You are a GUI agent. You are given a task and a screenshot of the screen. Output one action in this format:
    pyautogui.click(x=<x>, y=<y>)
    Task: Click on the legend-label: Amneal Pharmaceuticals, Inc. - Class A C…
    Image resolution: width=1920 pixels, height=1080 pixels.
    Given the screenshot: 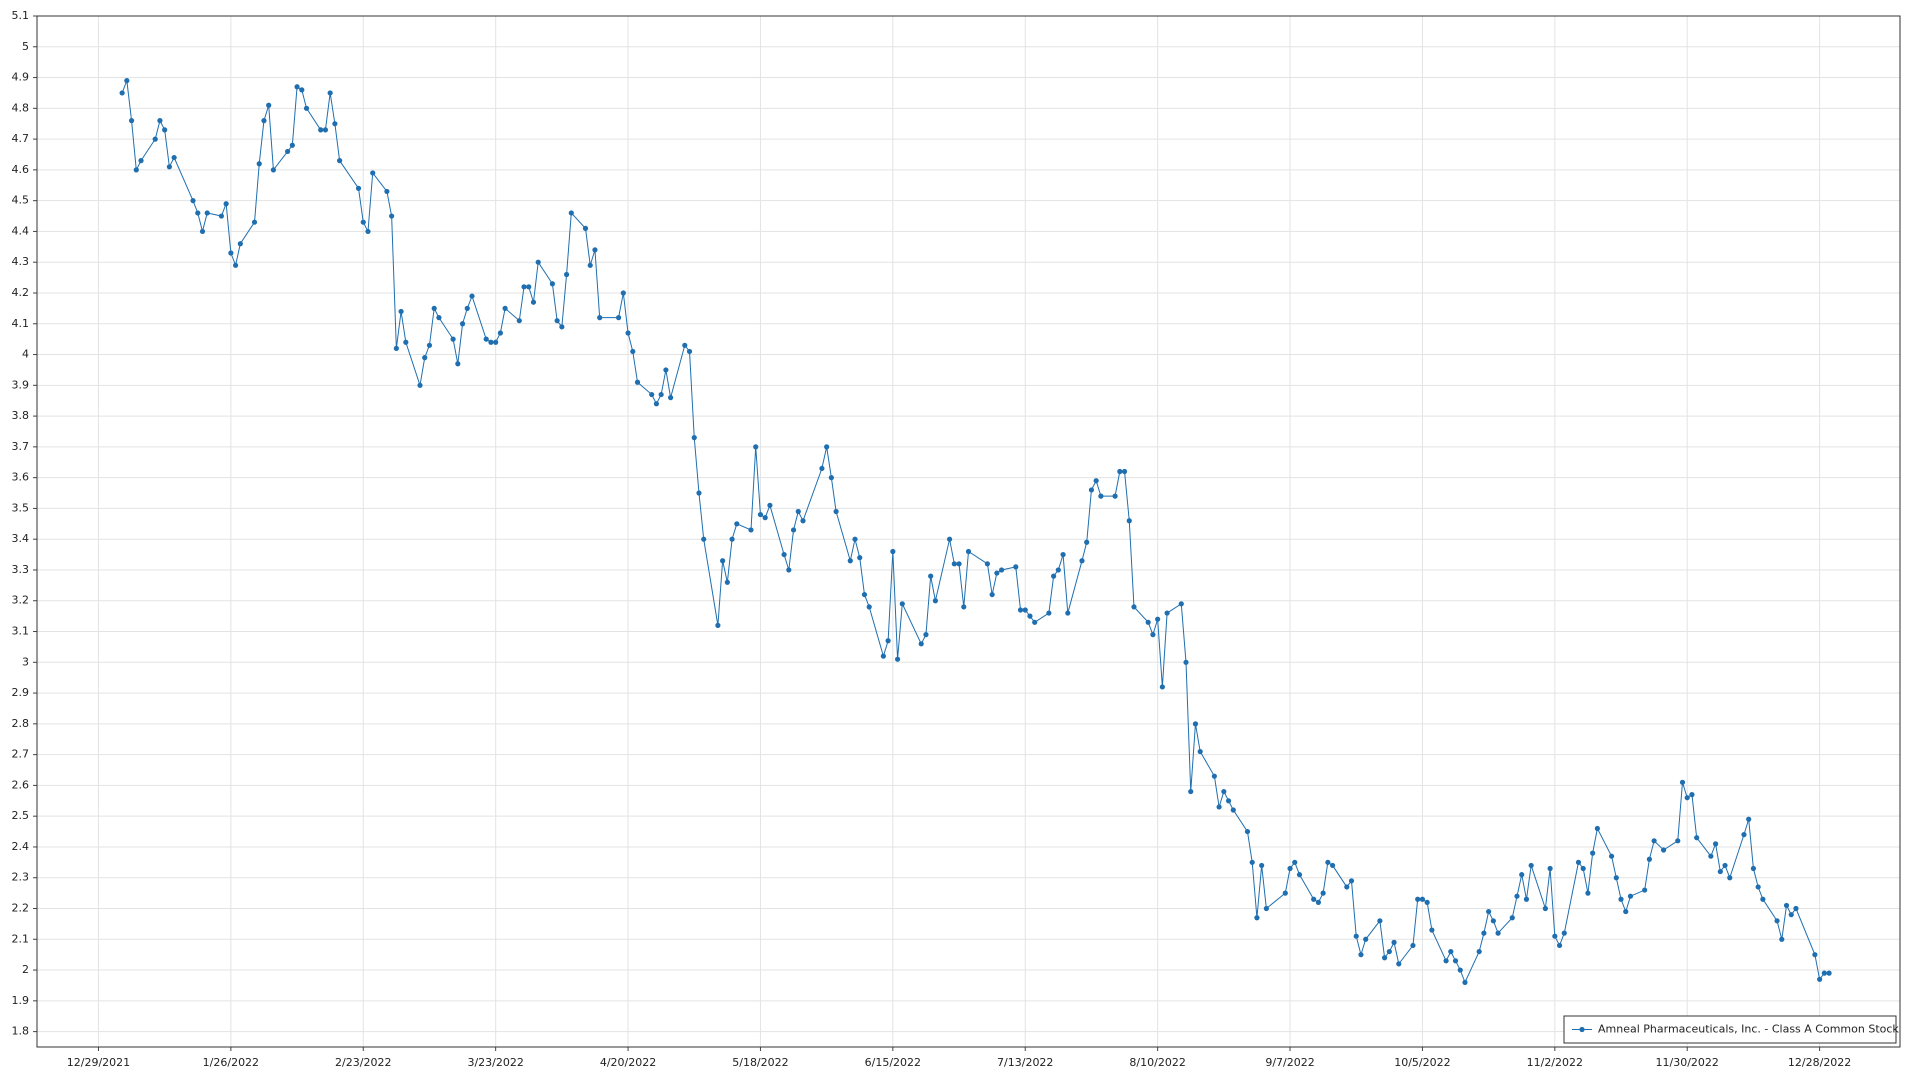 What is the action you would take?
    pyautogui.click(x=1748, y=1029)
    